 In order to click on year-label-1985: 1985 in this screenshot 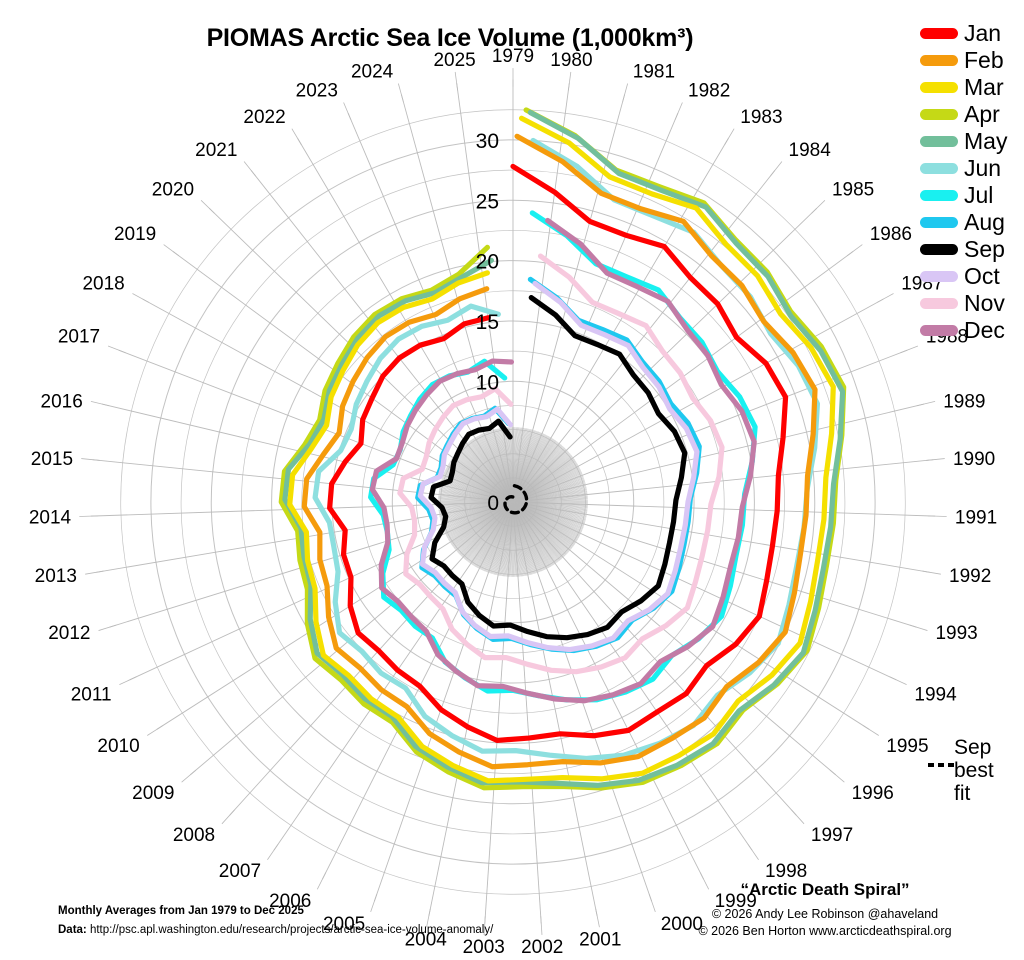, I will do `click(853, 189)`.